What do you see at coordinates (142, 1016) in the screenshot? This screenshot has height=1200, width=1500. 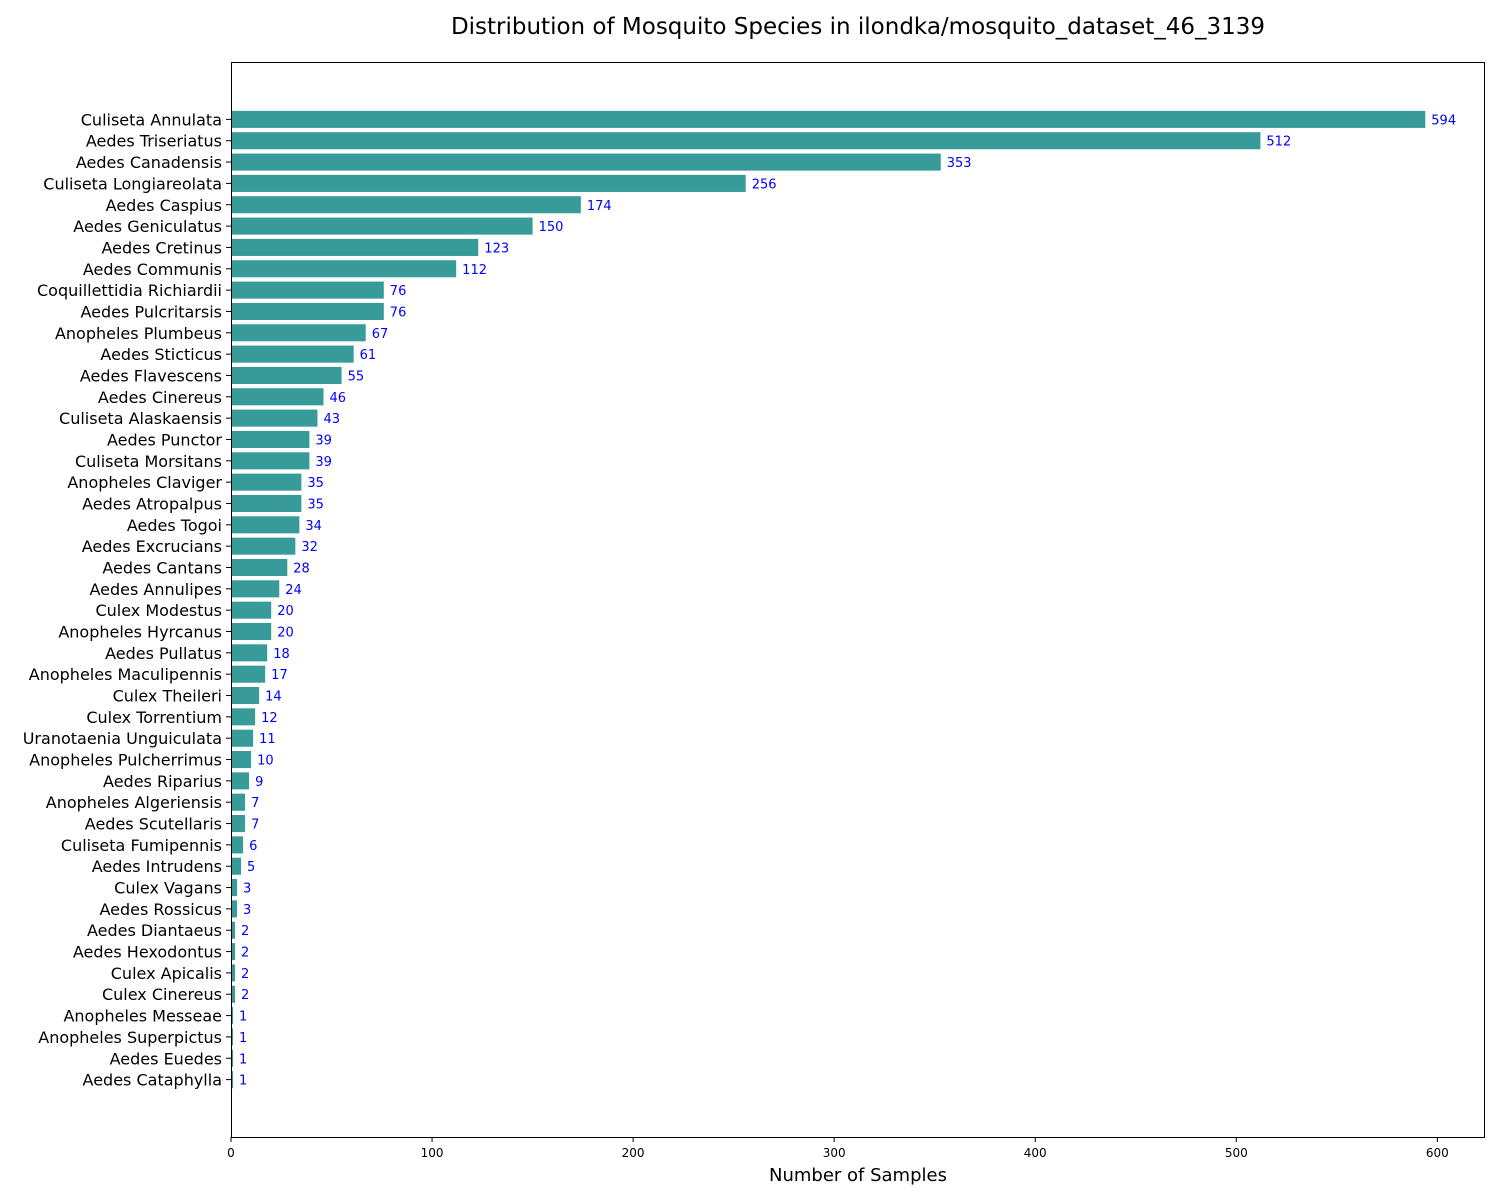 I see `y-tick-label: Anopheles Messeae` at bounding box center [142, 1016].